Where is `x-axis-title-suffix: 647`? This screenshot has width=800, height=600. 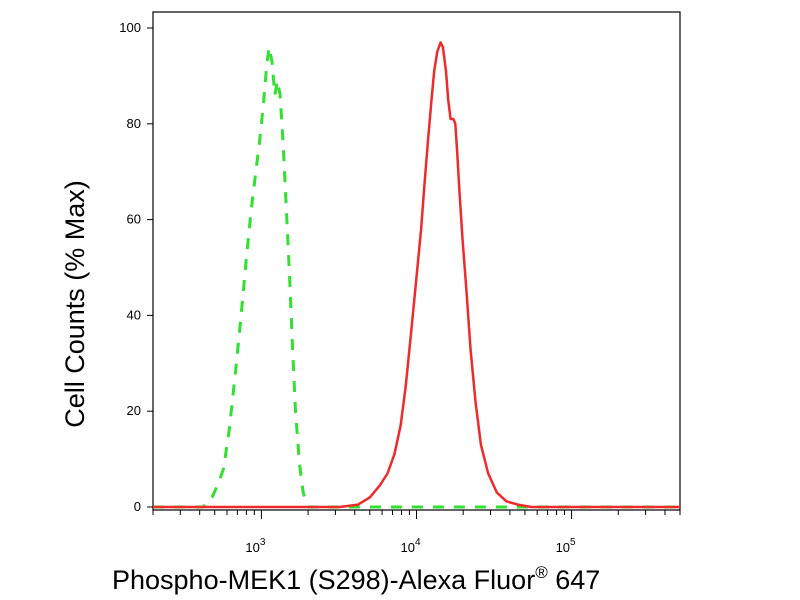
x-axis-title-suffix: 647 is located at coordinates (574, 580).